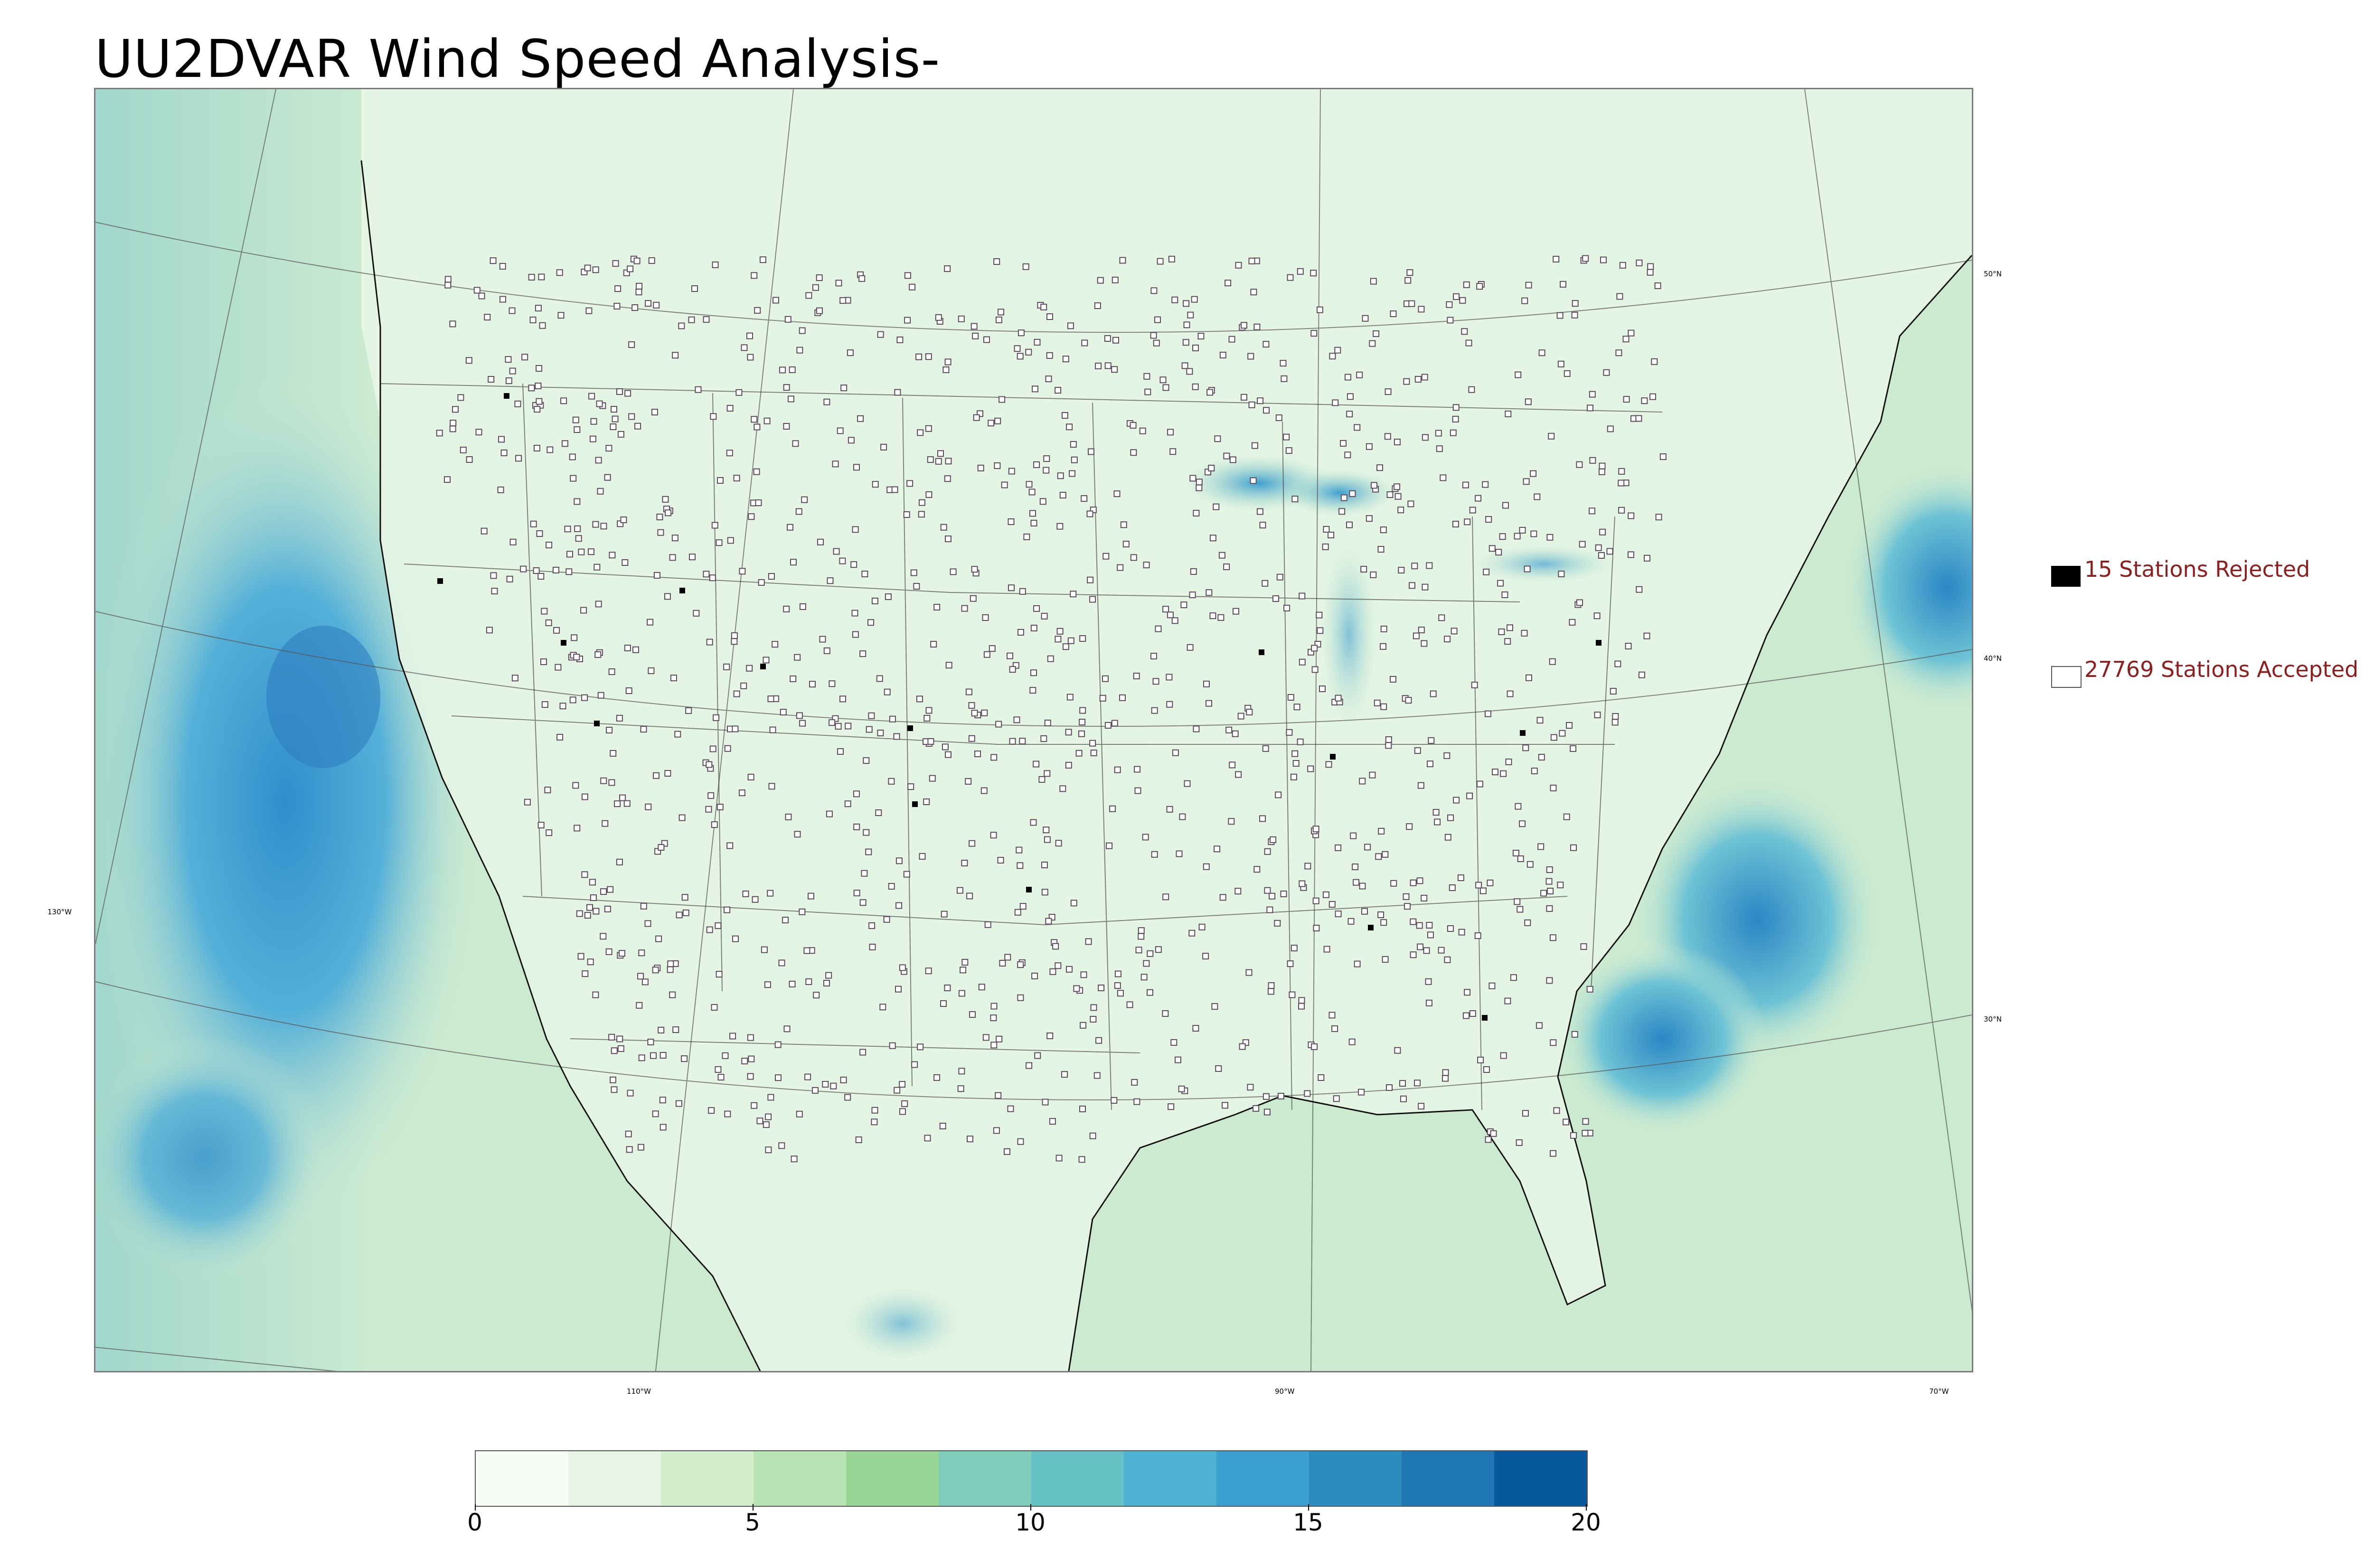 The image size is (2374, 1568). Describe the element at coordinates (1030, 1508) in the screenshot. I see `colorbar-tick-mark` at that location.